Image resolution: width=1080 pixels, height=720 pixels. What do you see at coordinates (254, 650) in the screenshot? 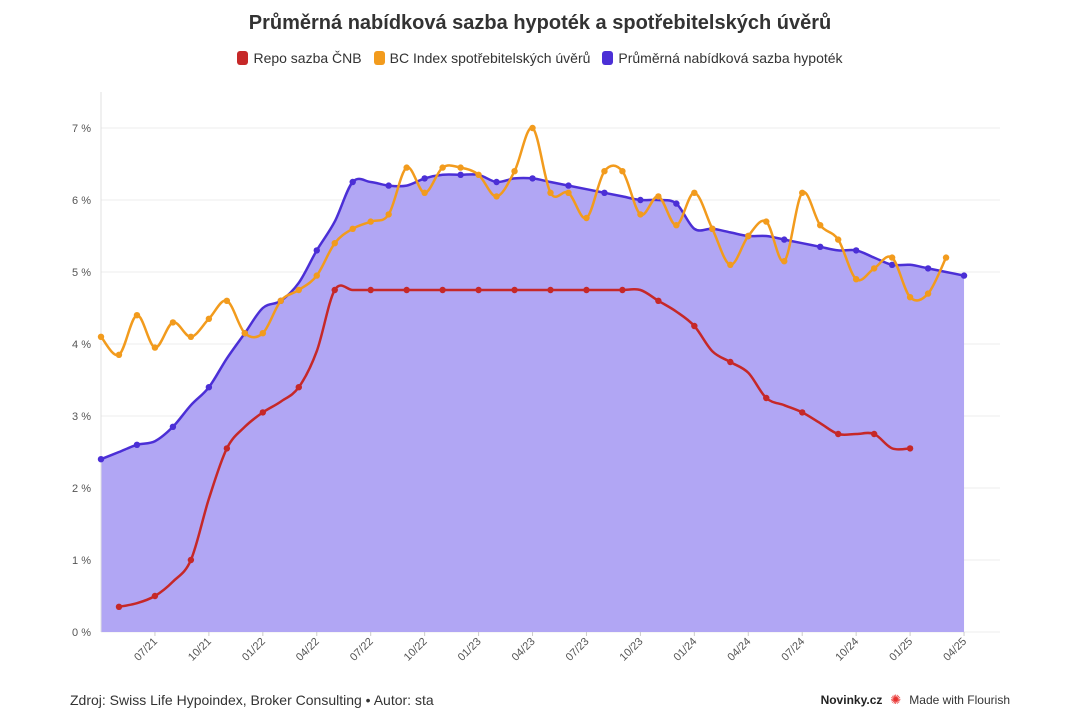
I see `x-tick-label: 01/22` at bounding box center [254, 650].